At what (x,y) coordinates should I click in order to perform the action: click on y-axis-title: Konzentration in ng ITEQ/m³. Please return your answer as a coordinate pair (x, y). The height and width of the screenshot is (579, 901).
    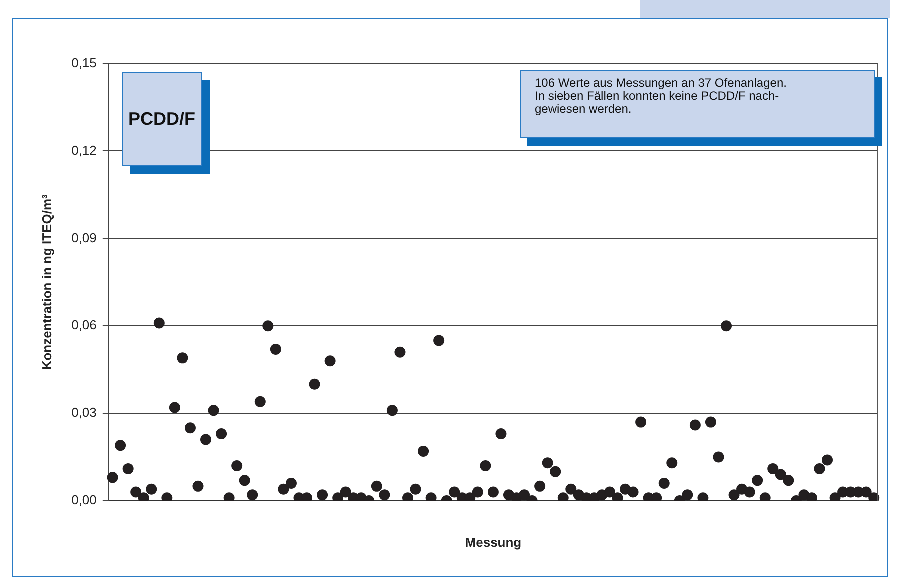
    Looking at the image, I should click on (46, 282).